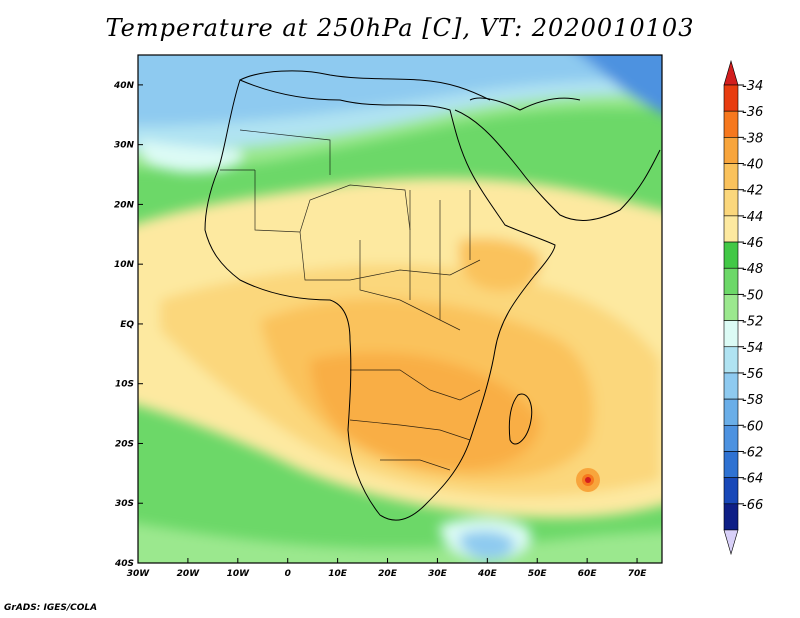  What do you see at coordinates (752, 112) in the screenshot?
I see `colorbar-label: -36` at bounding box center [752, 112].